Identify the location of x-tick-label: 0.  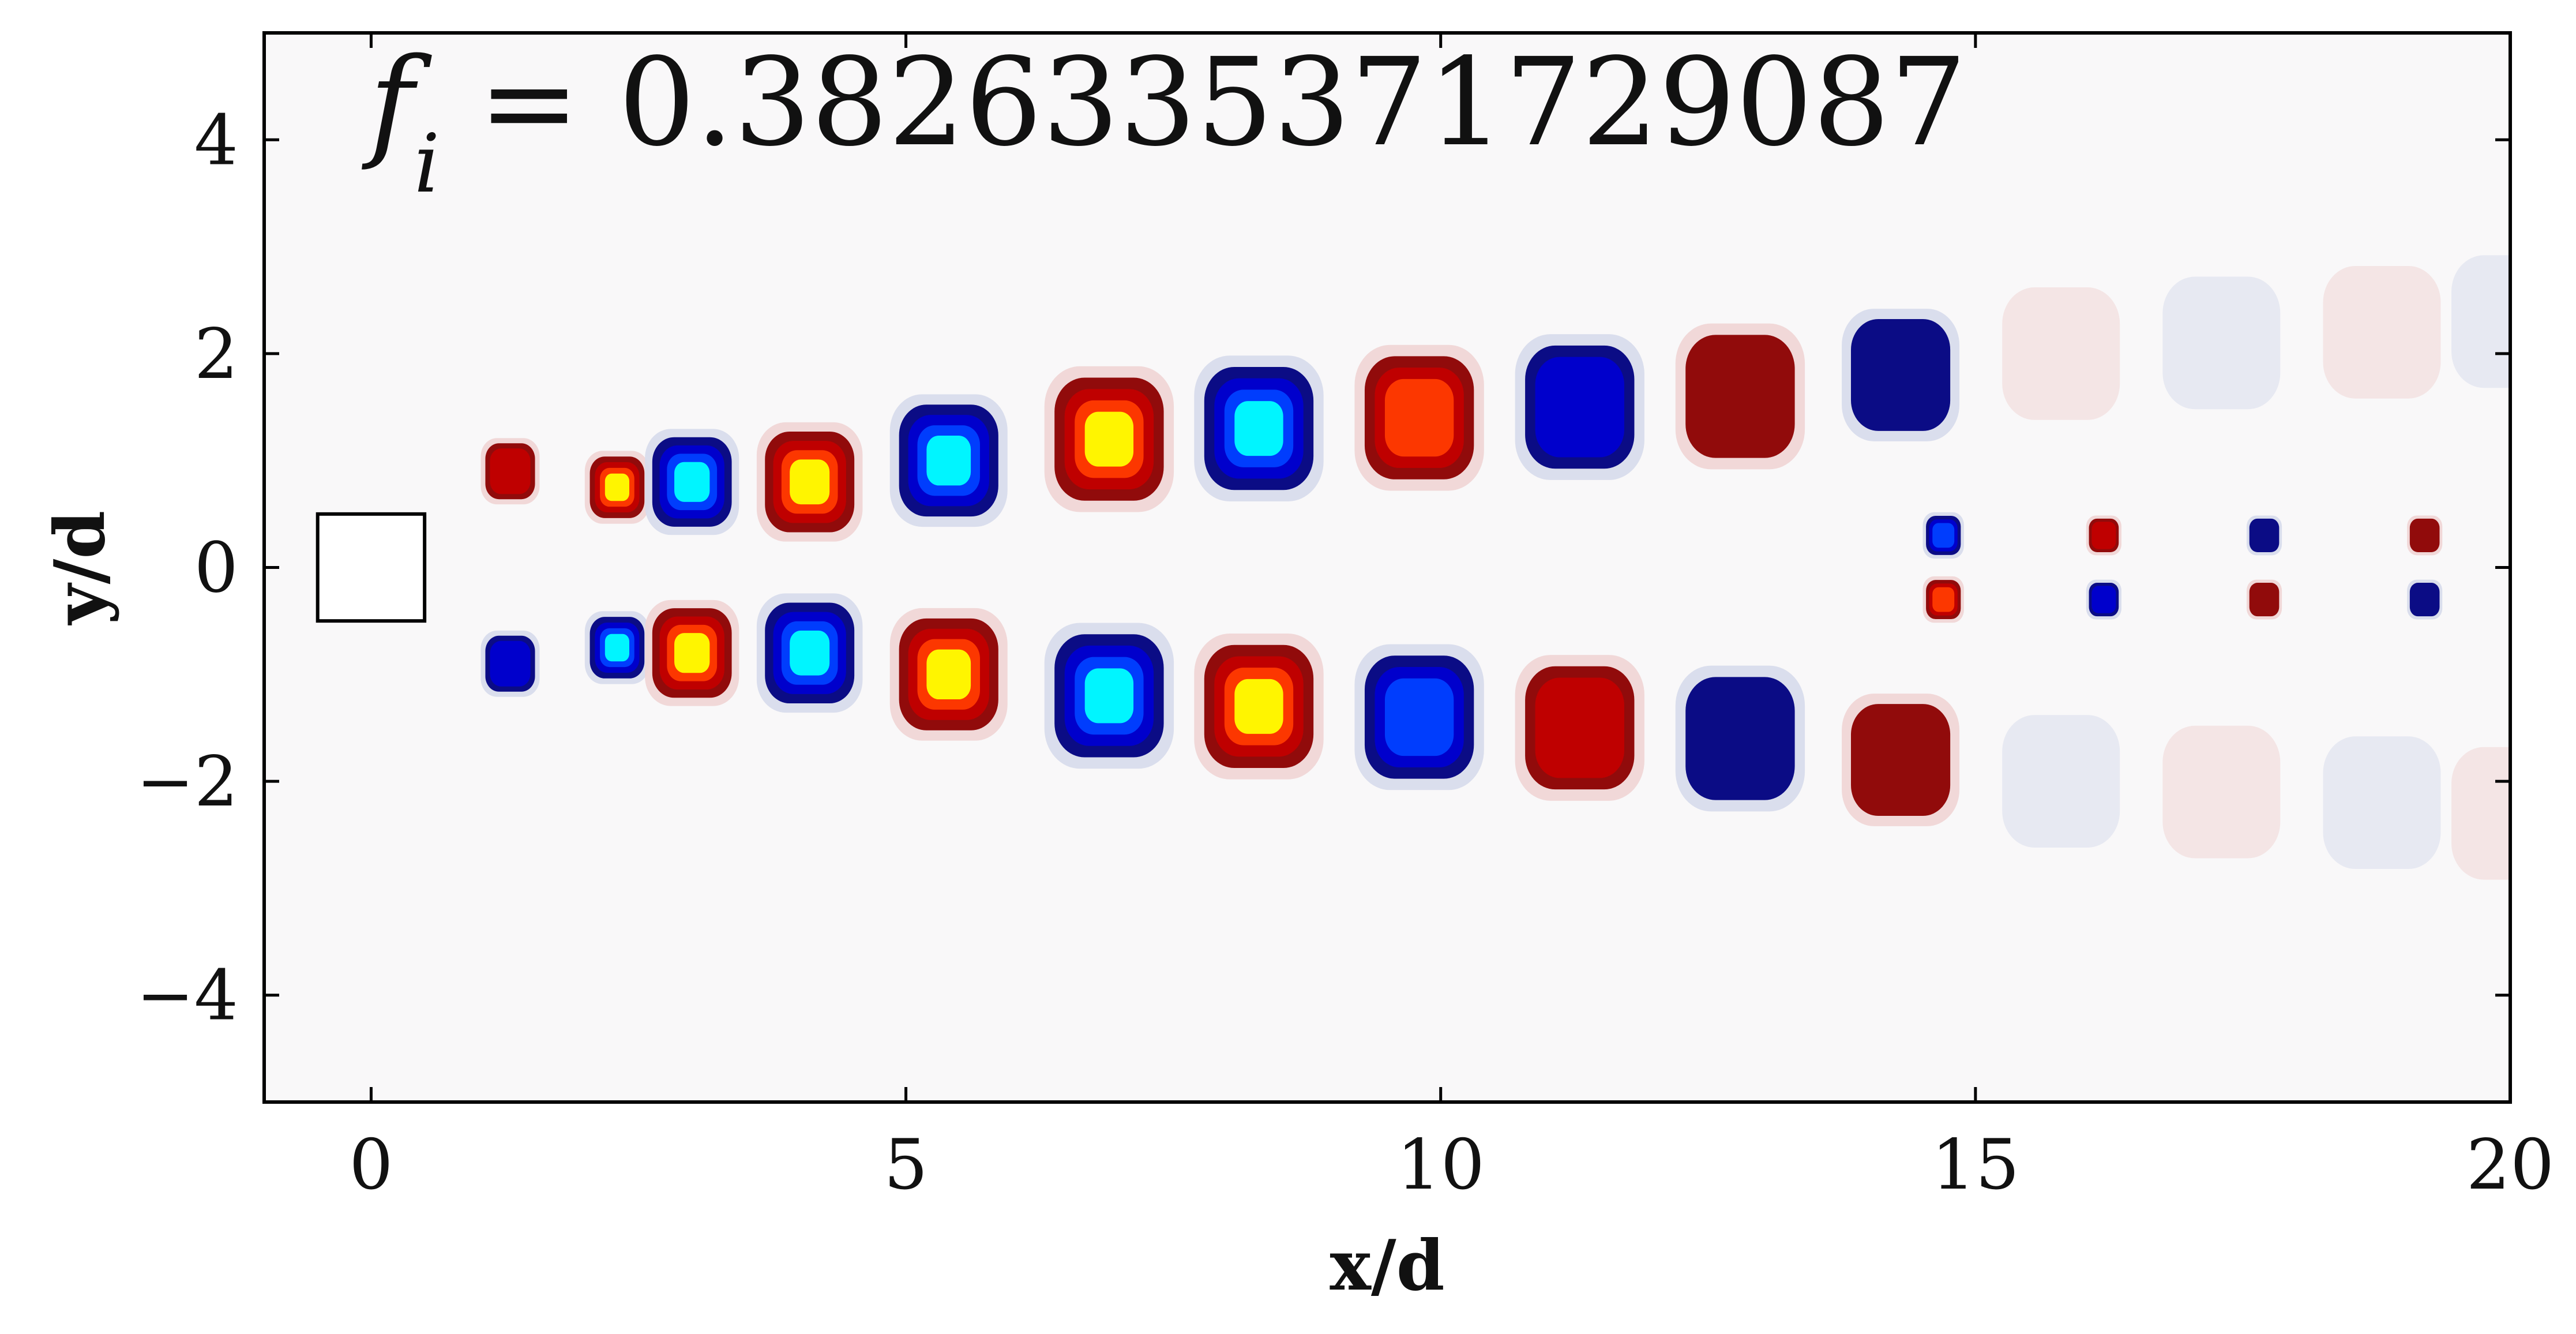
(371, 1165).